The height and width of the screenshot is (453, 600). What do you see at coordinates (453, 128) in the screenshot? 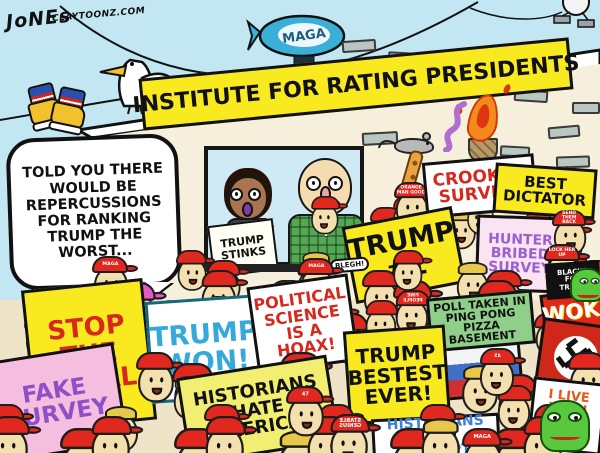
I see `purple-worm` at bounding box center [453, 128].